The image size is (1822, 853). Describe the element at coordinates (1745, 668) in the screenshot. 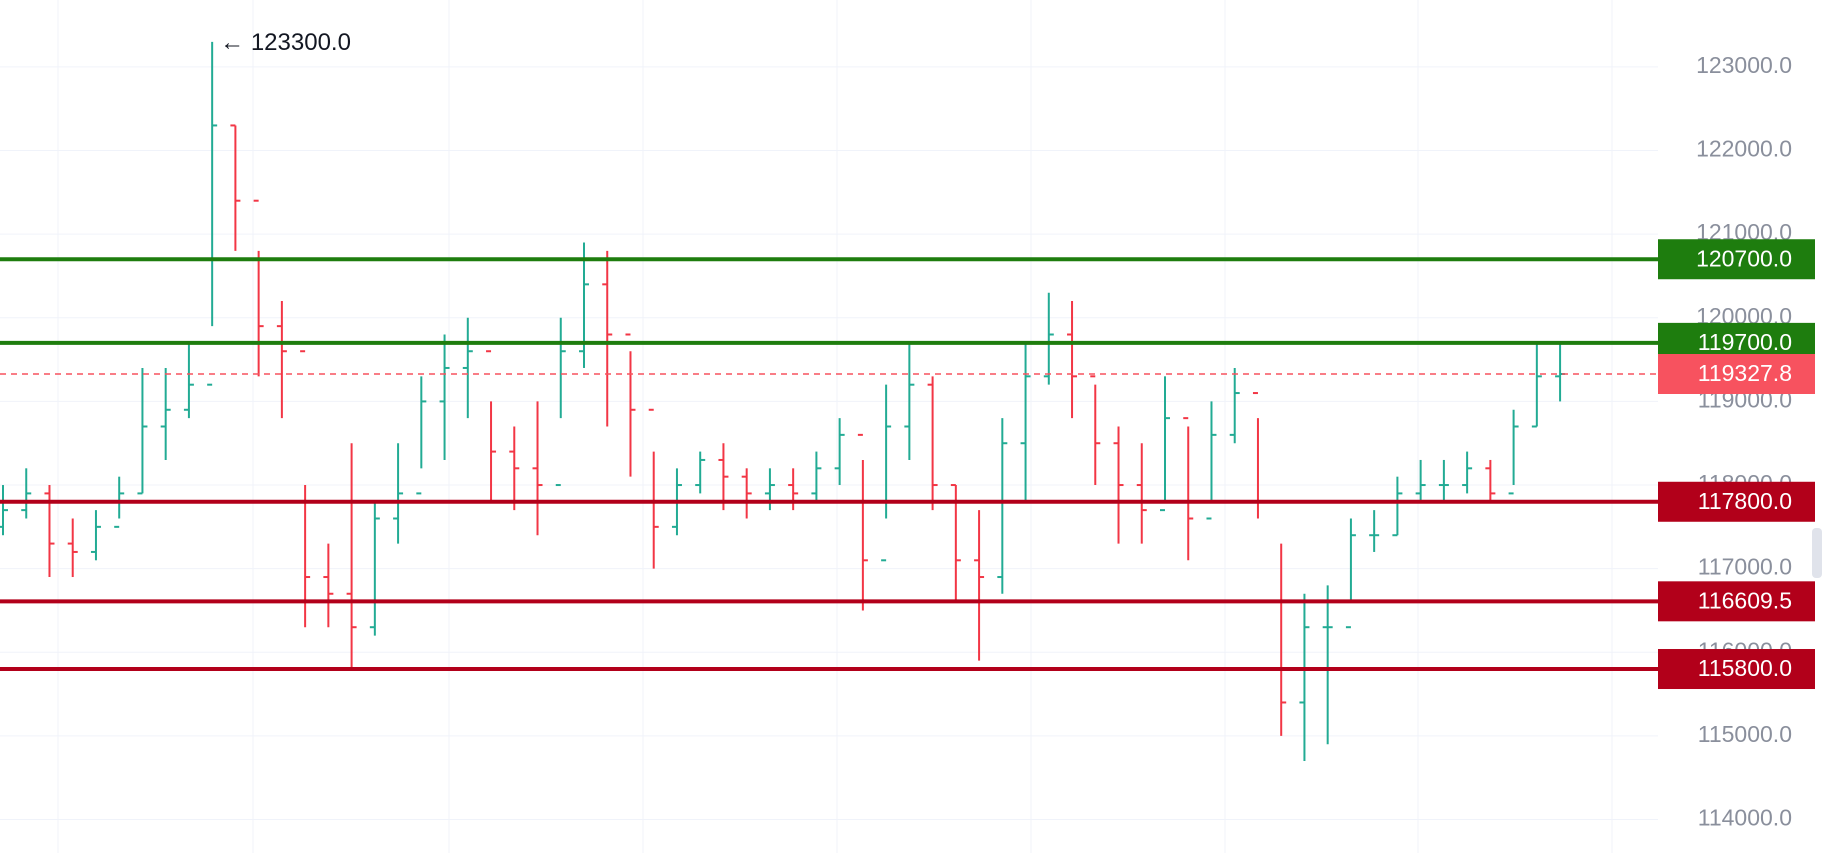

I see `level-label: 115800.0` at that location.